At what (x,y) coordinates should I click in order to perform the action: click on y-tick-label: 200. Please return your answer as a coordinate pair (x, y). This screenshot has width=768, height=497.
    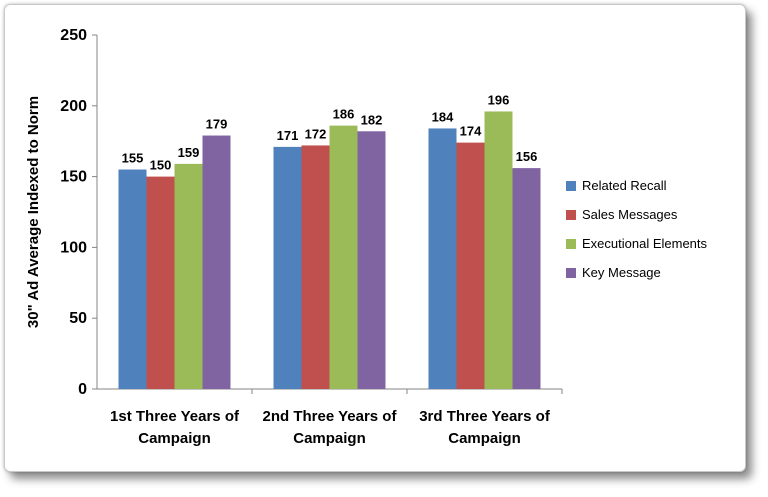
    Looking at the image, I should click on (73, 106).